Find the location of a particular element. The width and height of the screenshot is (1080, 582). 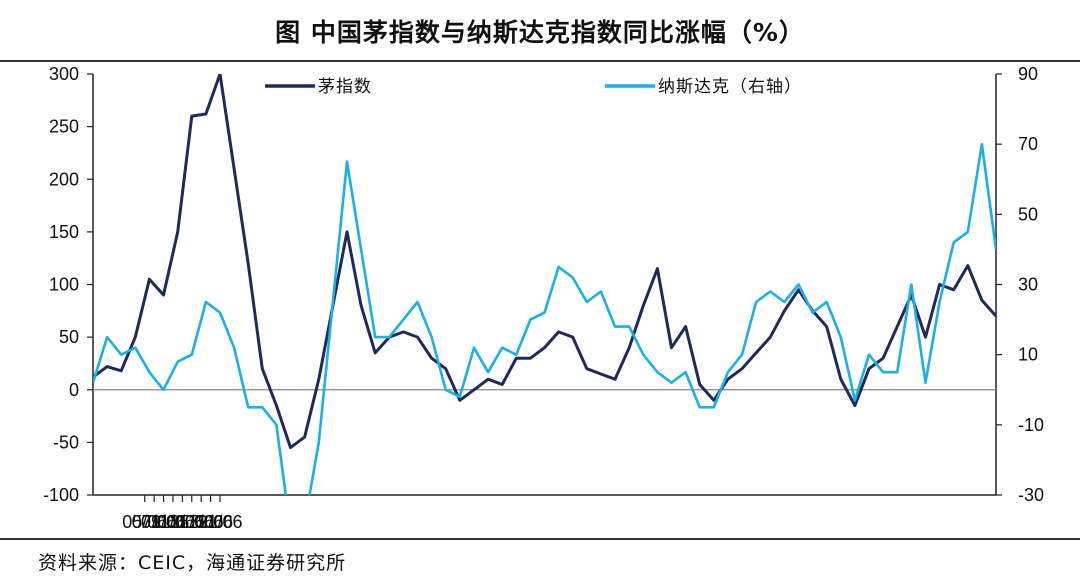

x-tick-label: 17/06 is located at coordinates (201, 522).